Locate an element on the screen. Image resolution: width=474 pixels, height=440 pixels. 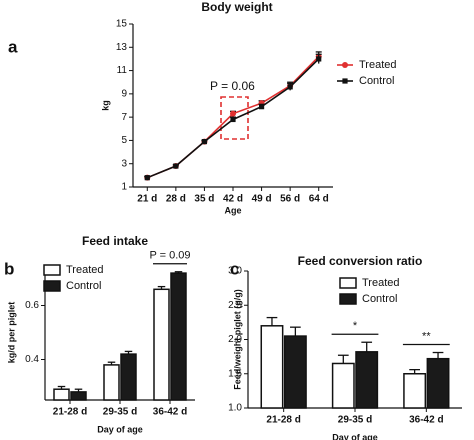
y-tick-label: 3 is located at coordinates (124, 163).